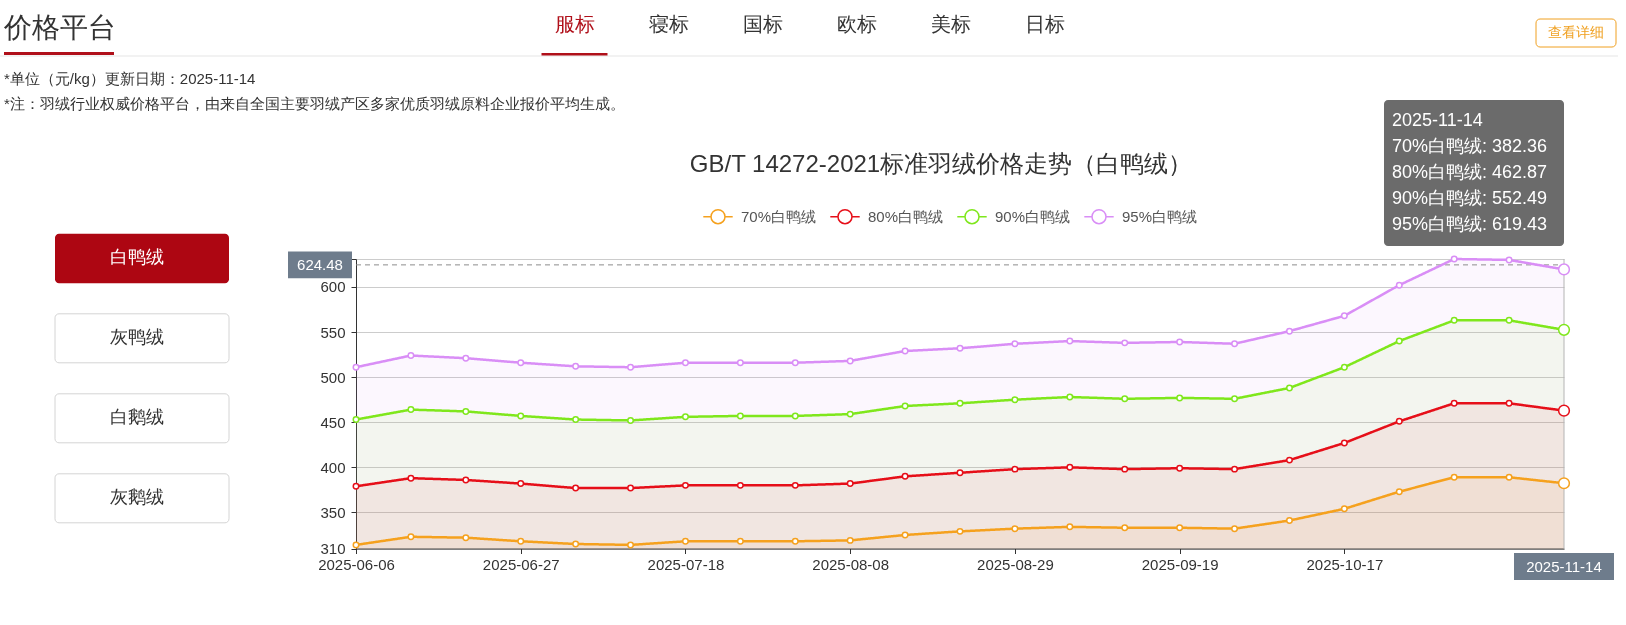  Describe the element at coordinates (941, 163) in the screenshot. I see `chart-title: GB/T 14272-2021标准羽绒价格走势（白鸭绒）` at that location.